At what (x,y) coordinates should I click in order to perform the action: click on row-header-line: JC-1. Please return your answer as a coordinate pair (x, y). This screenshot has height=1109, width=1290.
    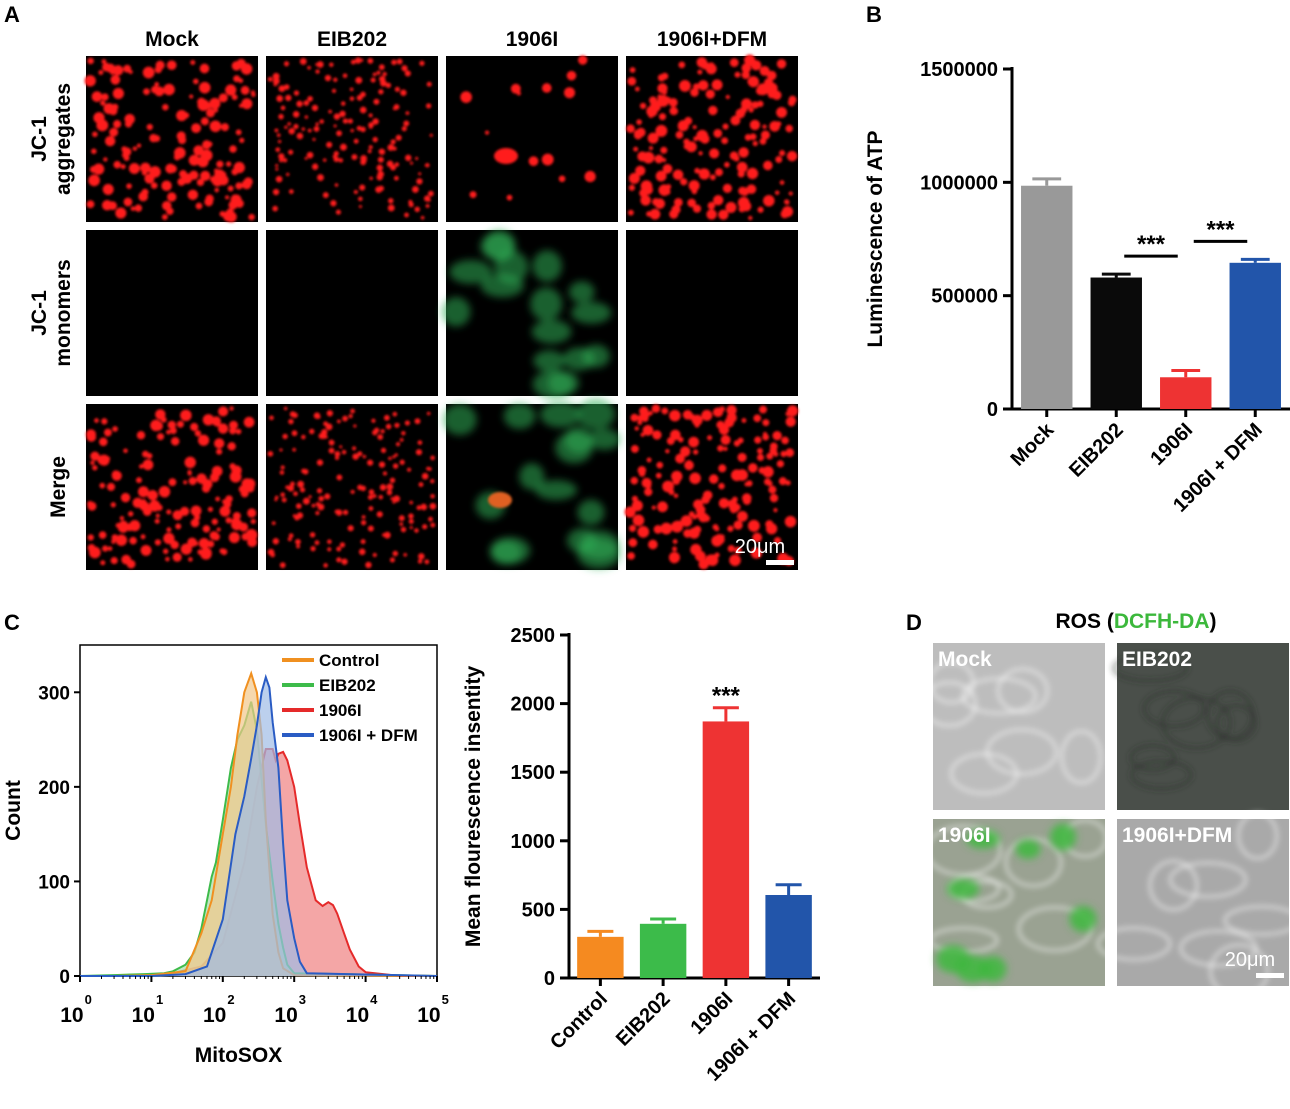
    Looking at the image, I should click on (39, 139).